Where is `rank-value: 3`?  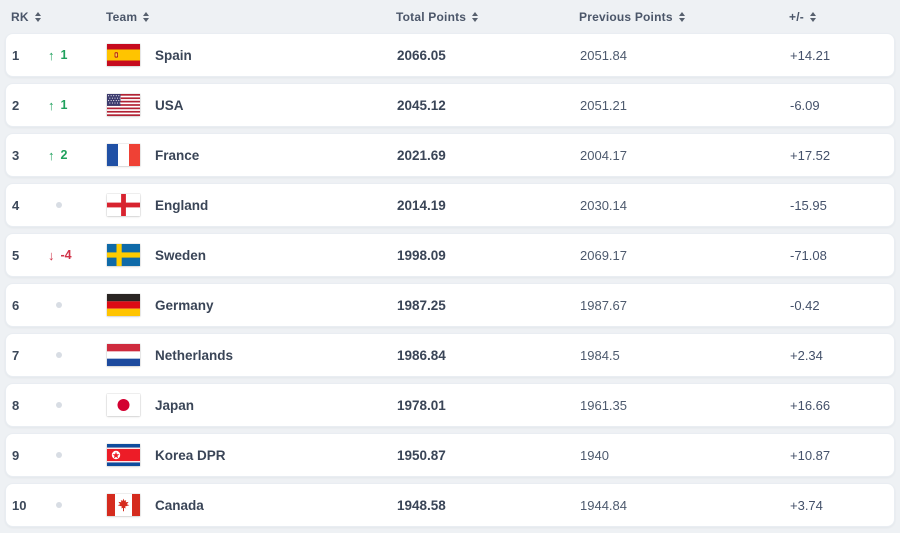
rank-value: 3 is located at coordinates (16, 155).